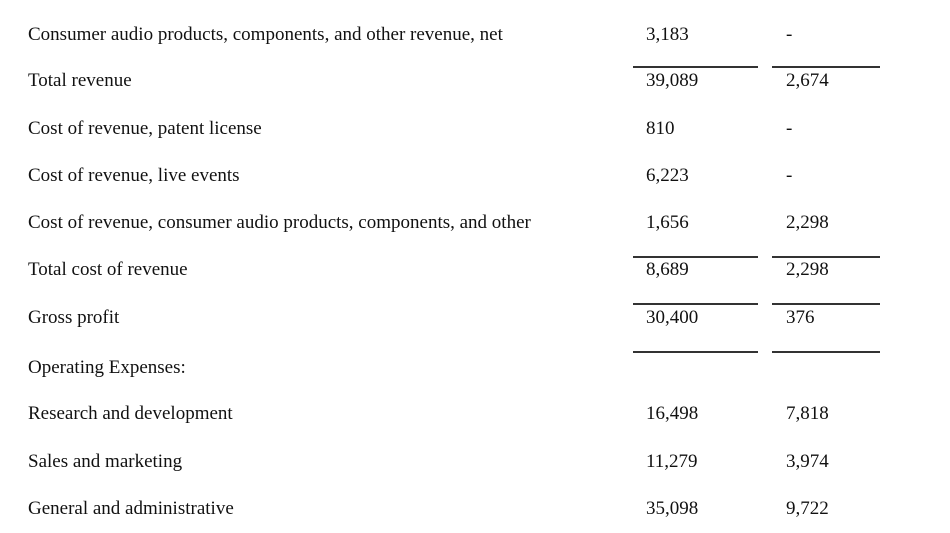  I want to click on table-row-cost-live-events: Cost of revenue, live events 6,223 -, so click(475, 176).